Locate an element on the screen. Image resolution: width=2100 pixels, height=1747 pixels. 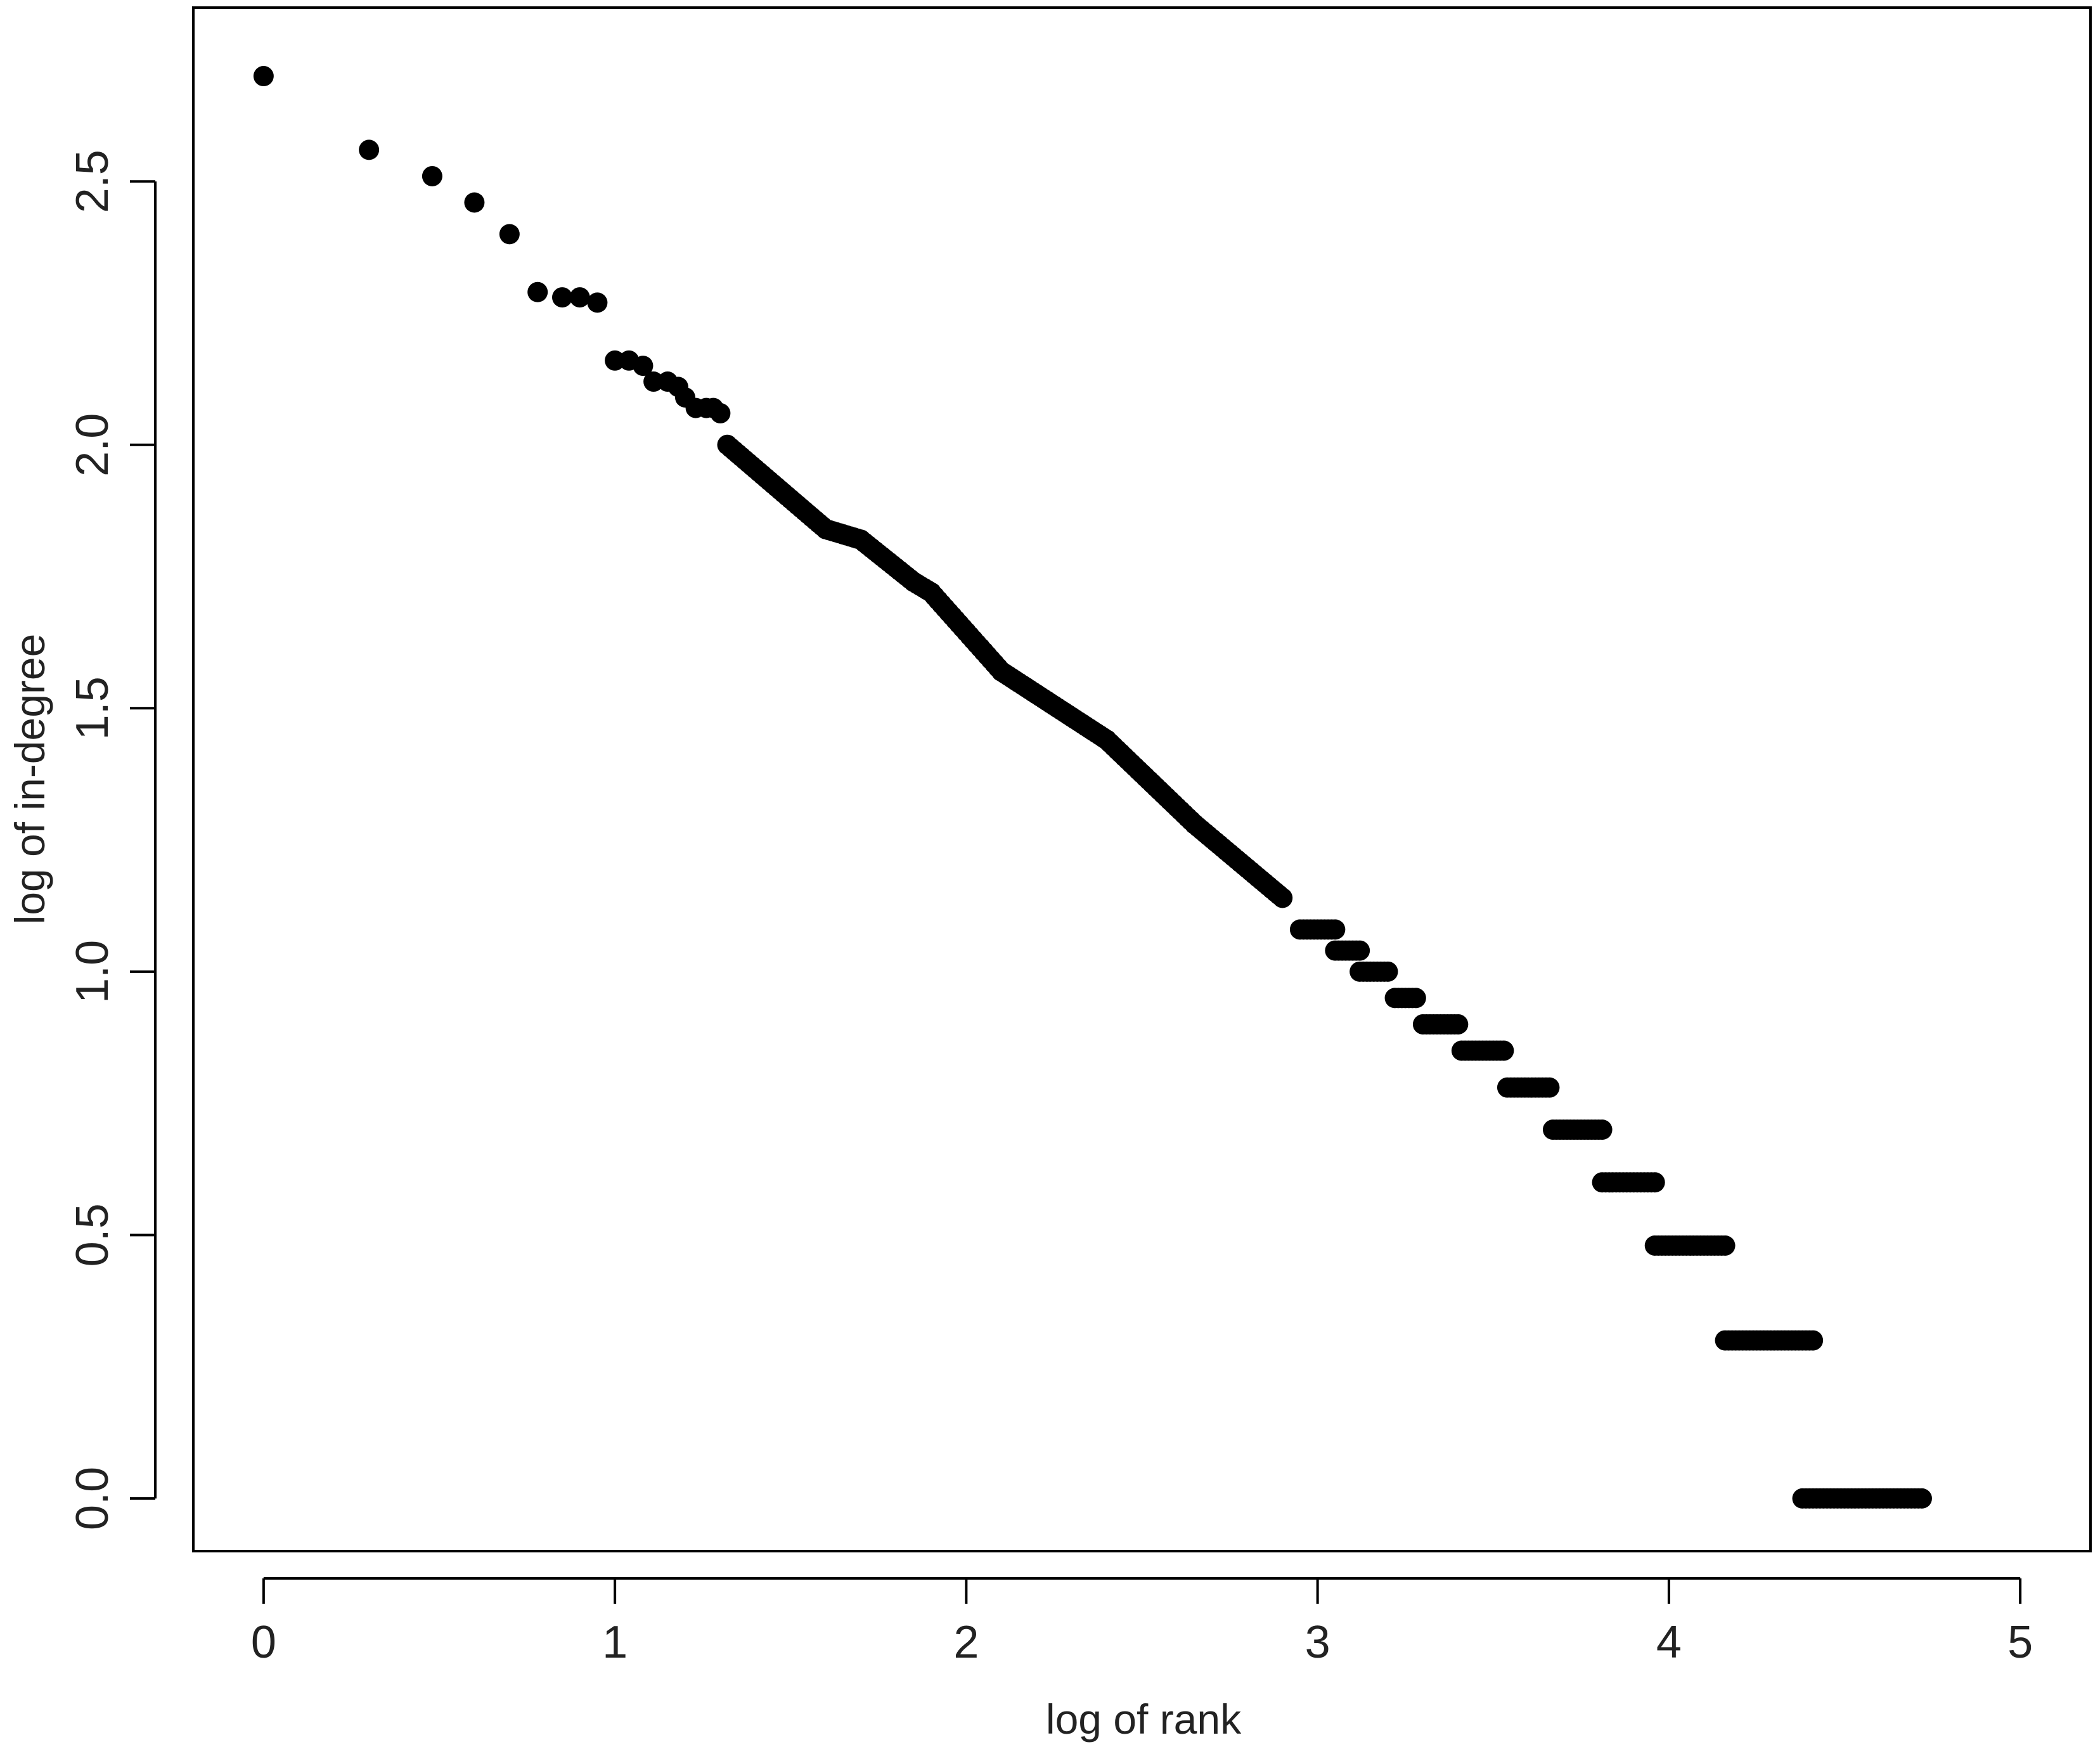
x-axis-label: log of rank is located at coordinates (1144, 1719).